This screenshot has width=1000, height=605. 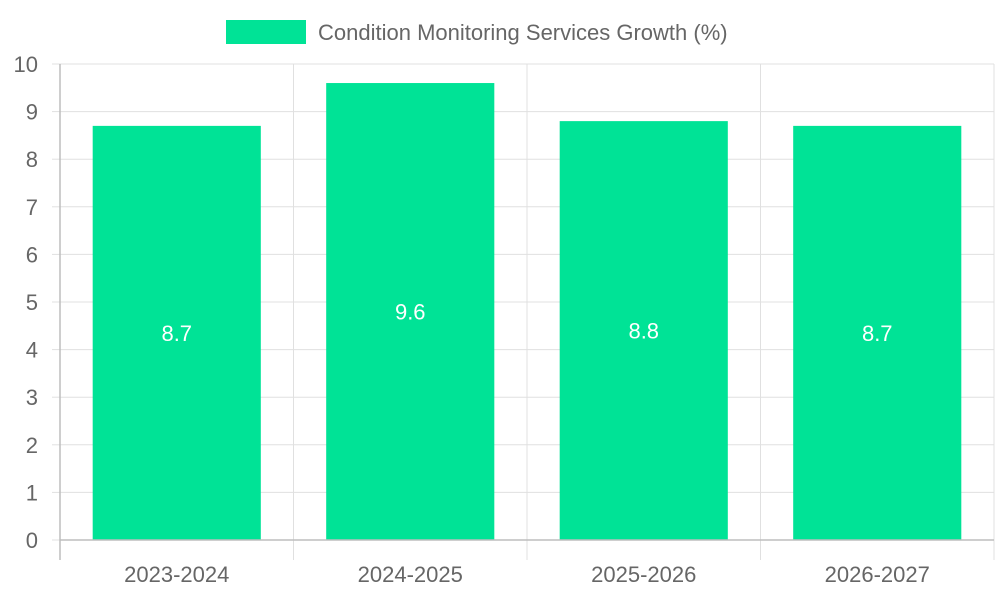 I want to click on y-tick-label: 8, so click(x=32, y=159).